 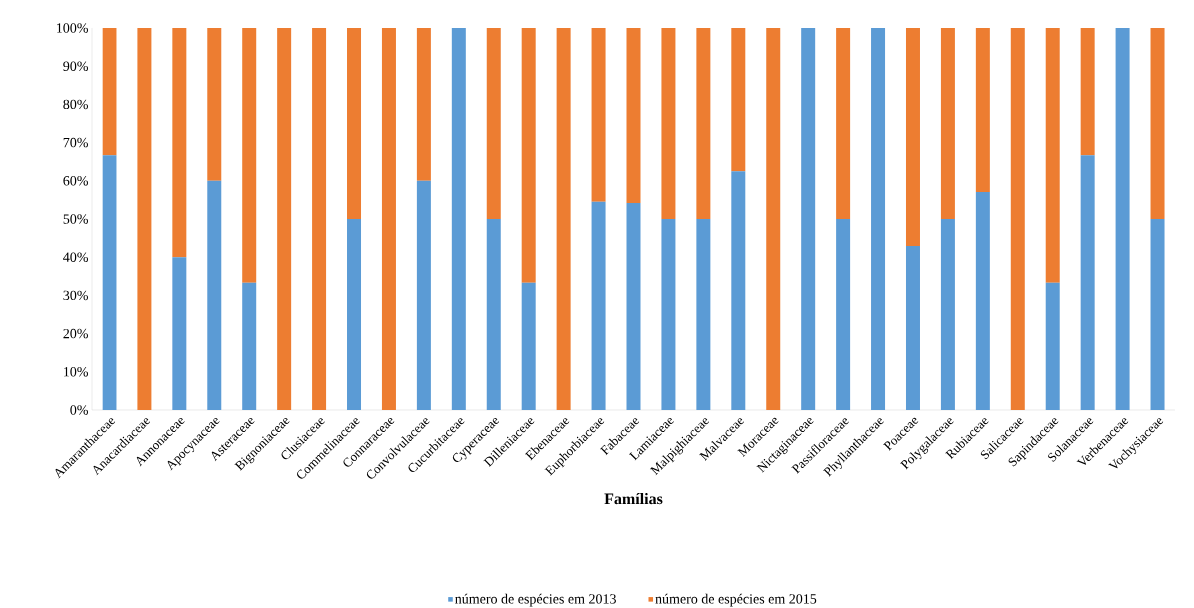 I want to click on y-tick-label: 30%, so click(x=75, y=295).